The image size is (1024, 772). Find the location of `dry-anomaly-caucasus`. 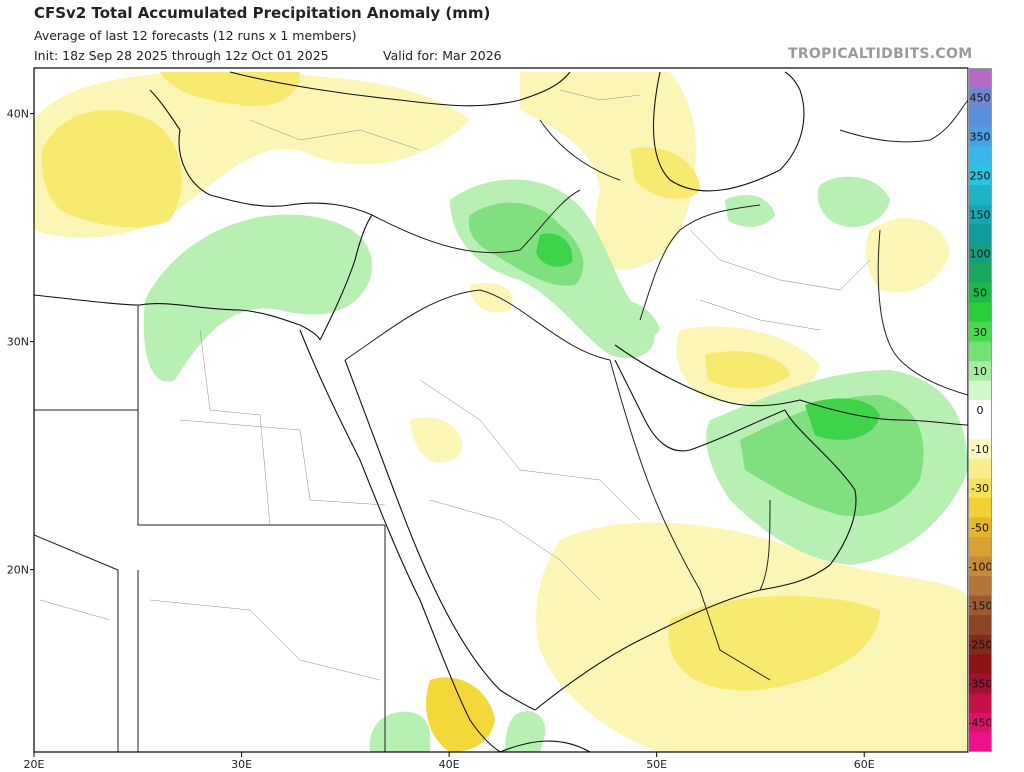

dry-anomaly-caucasus is located at coordinates (608, 171).